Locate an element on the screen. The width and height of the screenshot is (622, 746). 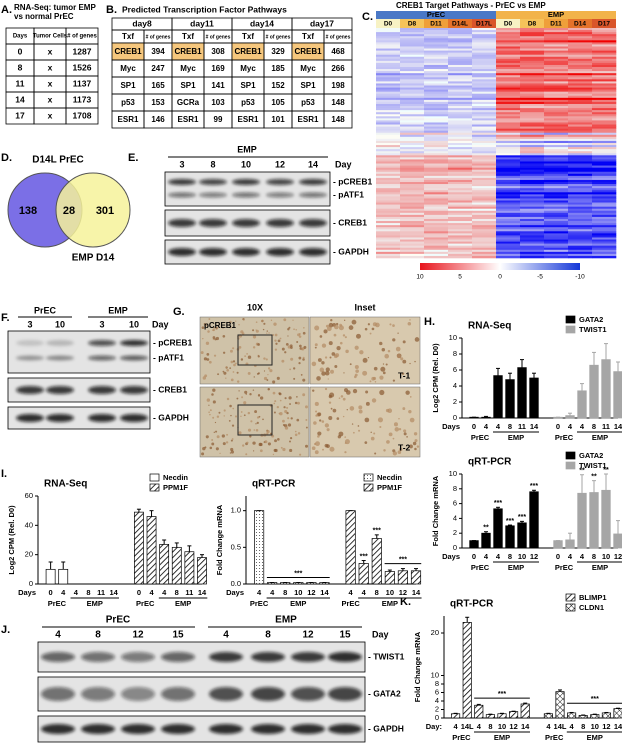
blot-frame is located at coordinates (79, 418).